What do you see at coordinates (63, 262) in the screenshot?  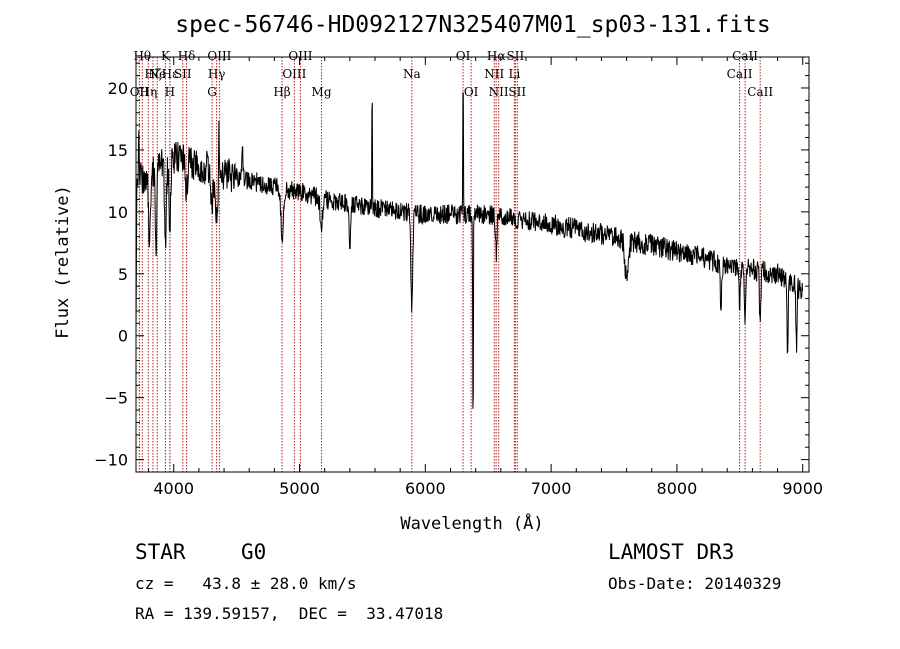 I see `y-axis-label: Flux (relative)` at bounding box center [63, 262].